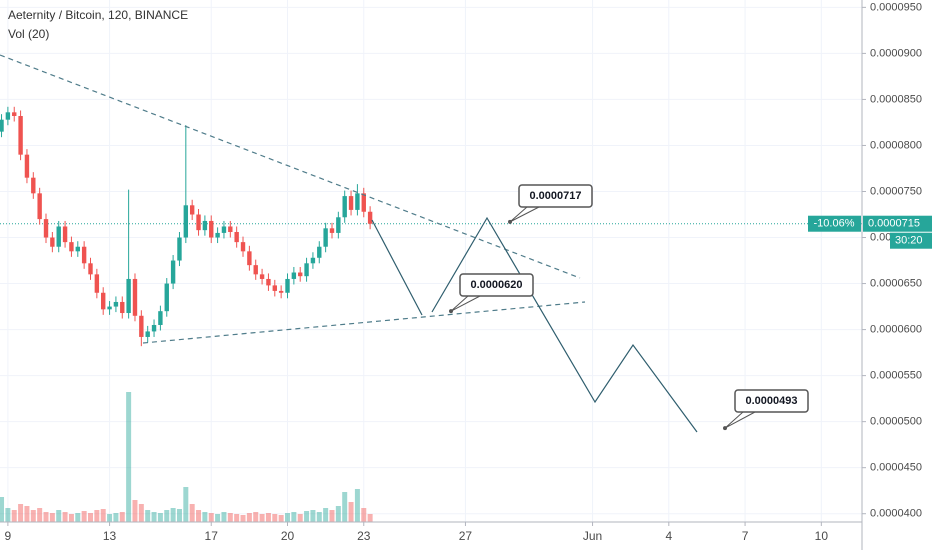 The height and width of the screenshot is (550, 932). What do you see at coordinates (466, 536) in the screenshot?
I see `x-tick-label: 27` at bounding box center [466, 536].